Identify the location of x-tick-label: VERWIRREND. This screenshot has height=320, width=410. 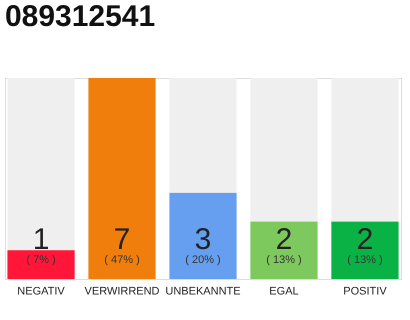
(122, 292).